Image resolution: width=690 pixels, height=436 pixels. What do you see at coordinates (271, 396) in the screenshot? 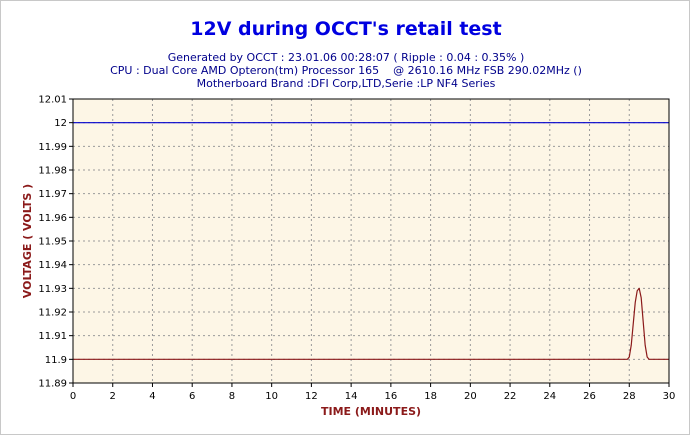
I see `x-tick-label: 10` at bounding box center [271, 396].